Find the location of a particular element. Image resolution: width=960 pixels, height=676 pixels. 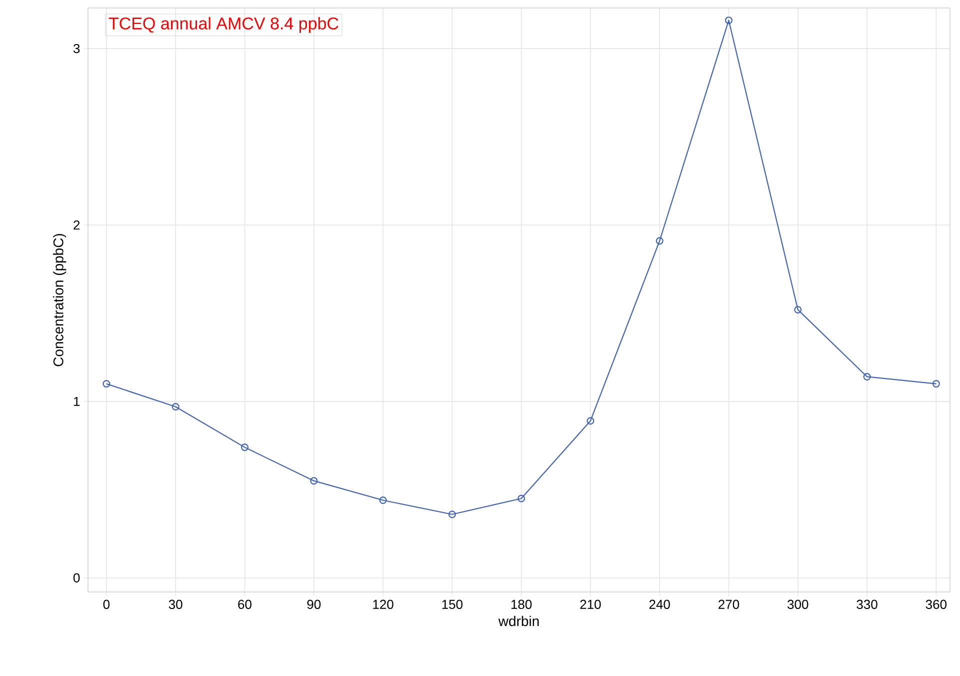

annotation: TCEQ annual AMCV 8.4 ppbC is located at coordinates (223, 25).